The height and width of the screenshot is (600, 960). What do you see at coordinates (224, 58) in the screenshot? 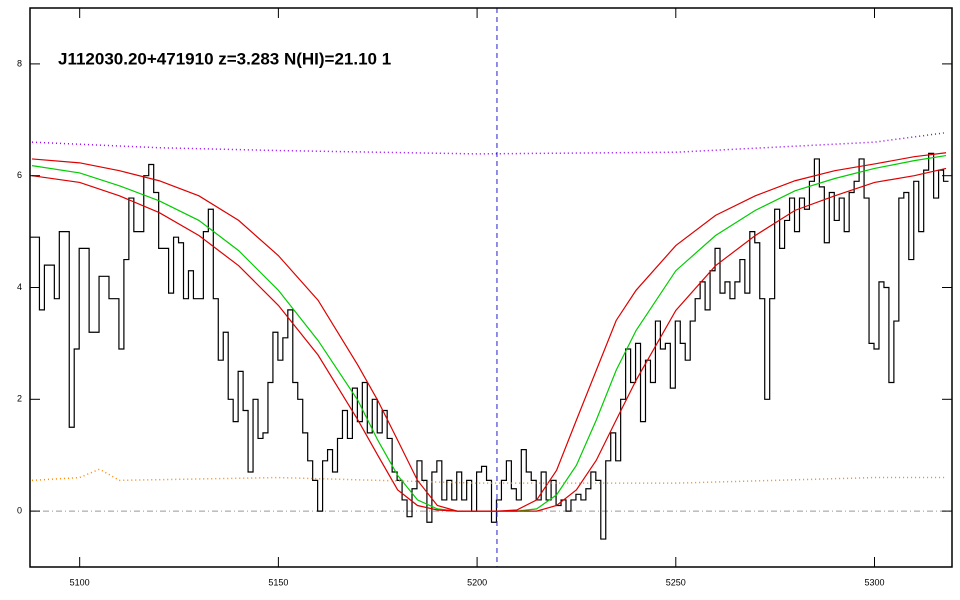
I see `chart-title: J112030.20+471910 z=3.283 N(HI)=21.10 1` at bounding box center [224, 58].